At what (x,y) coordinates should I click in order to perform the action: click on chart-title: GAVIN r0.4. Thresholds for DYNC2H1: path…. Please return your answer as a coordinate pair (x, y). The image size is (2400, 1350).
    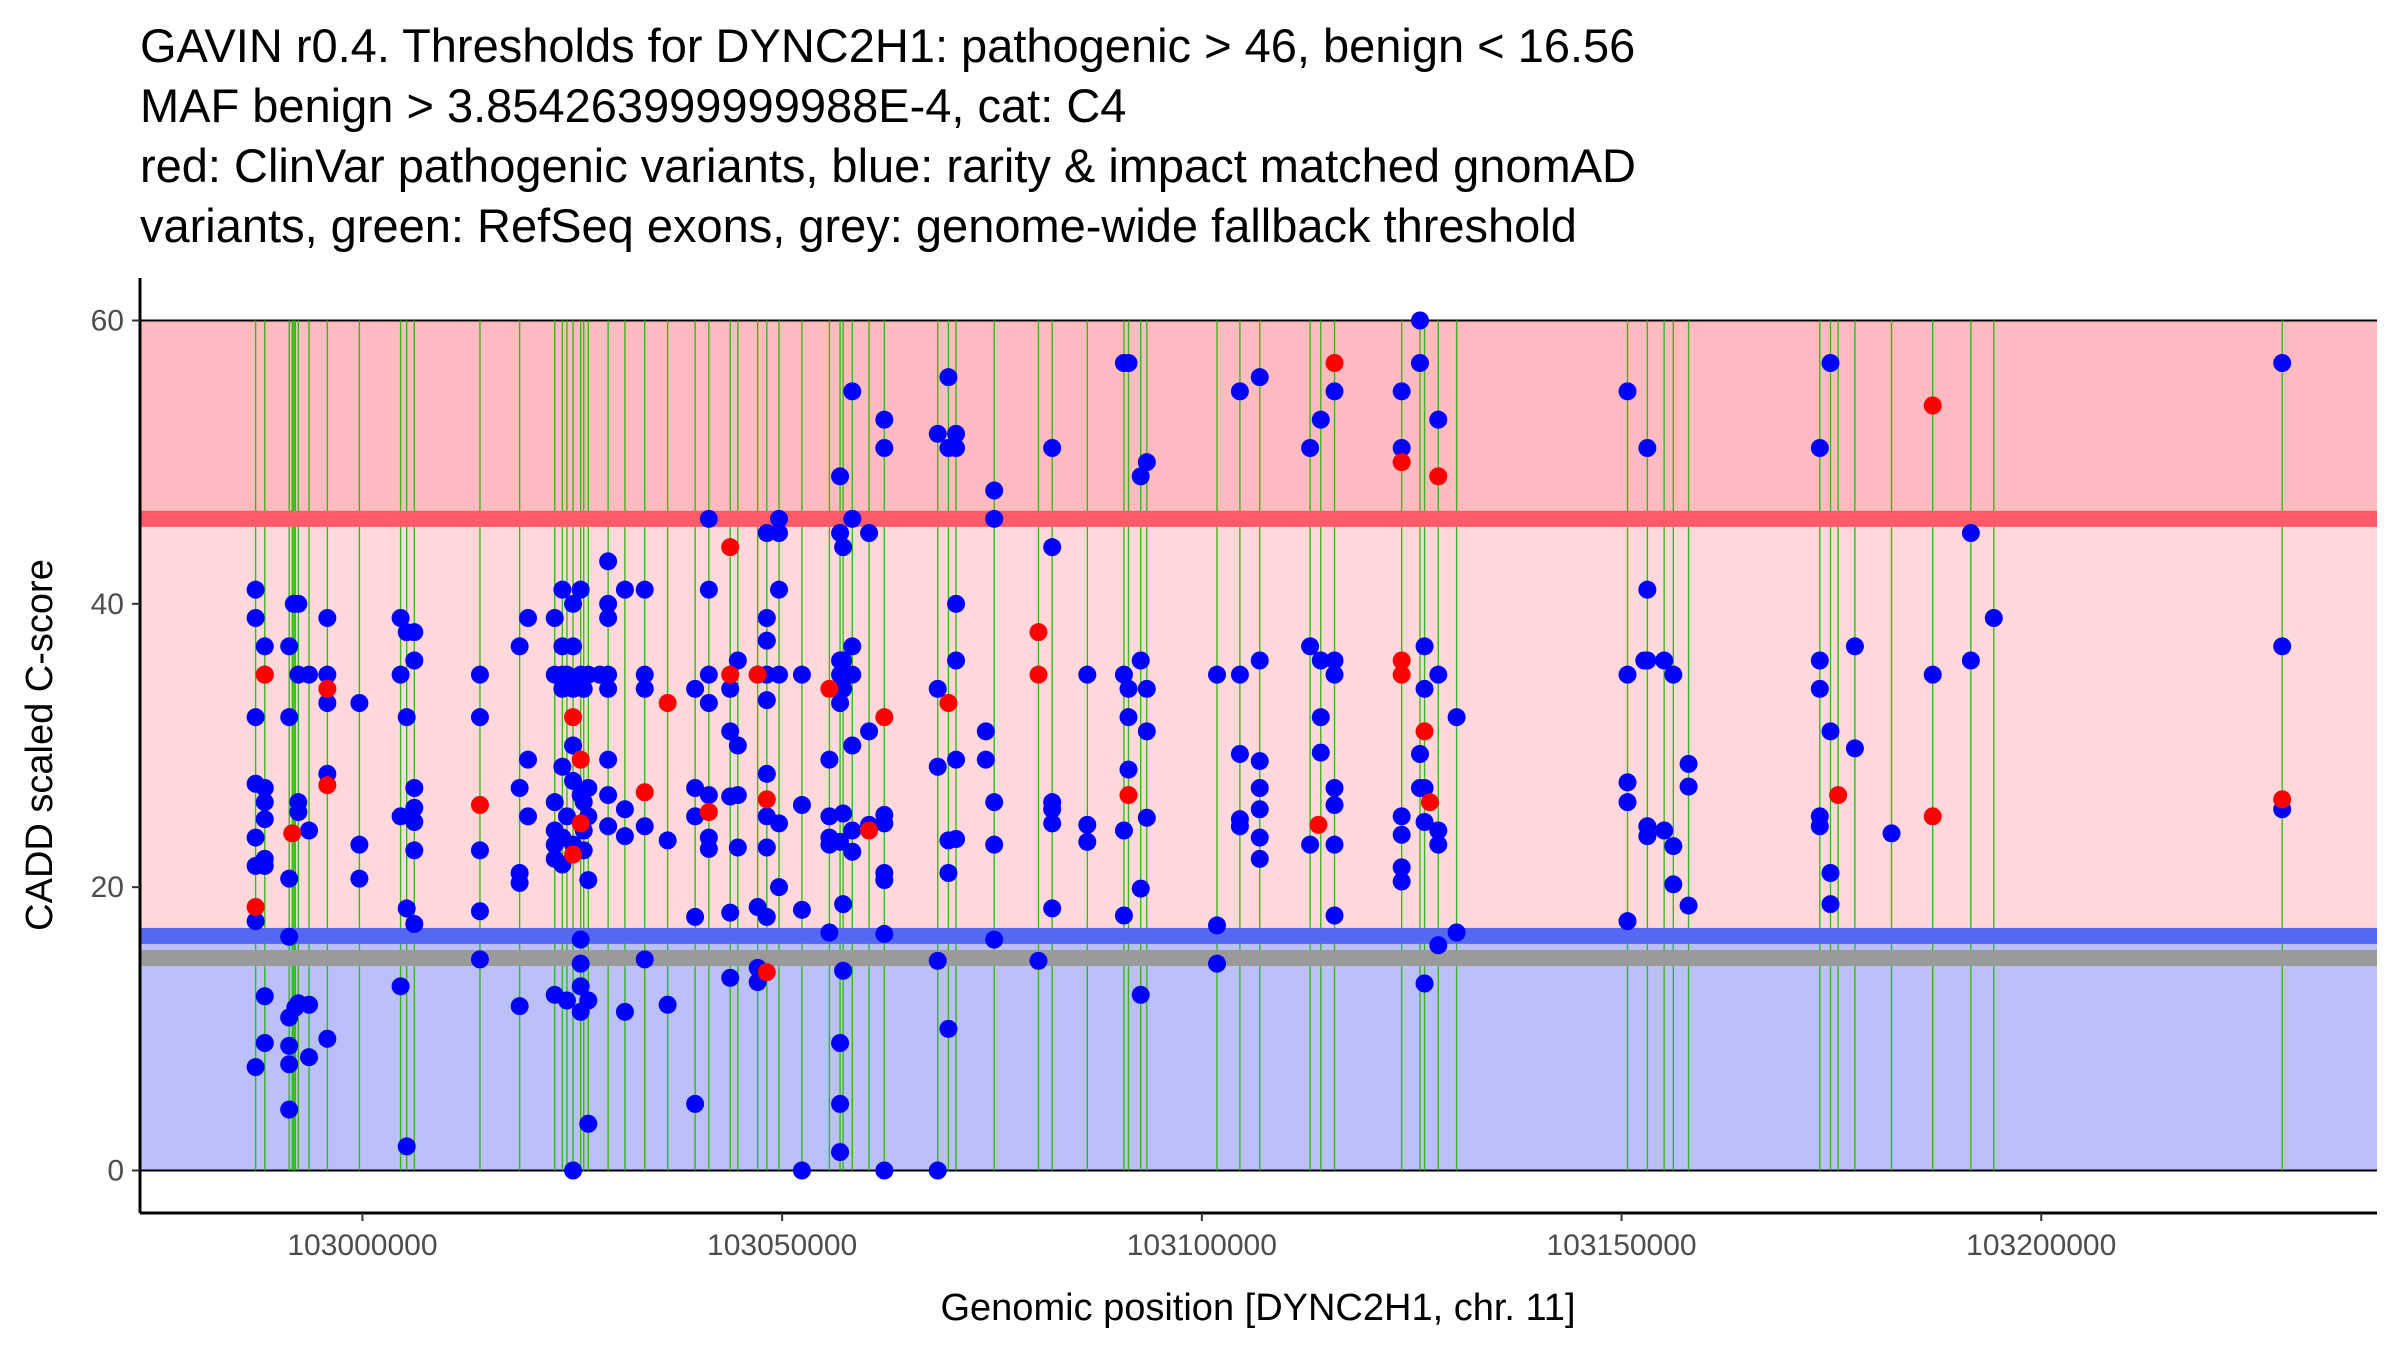
    Looking at the image, I should click on (888, 136).